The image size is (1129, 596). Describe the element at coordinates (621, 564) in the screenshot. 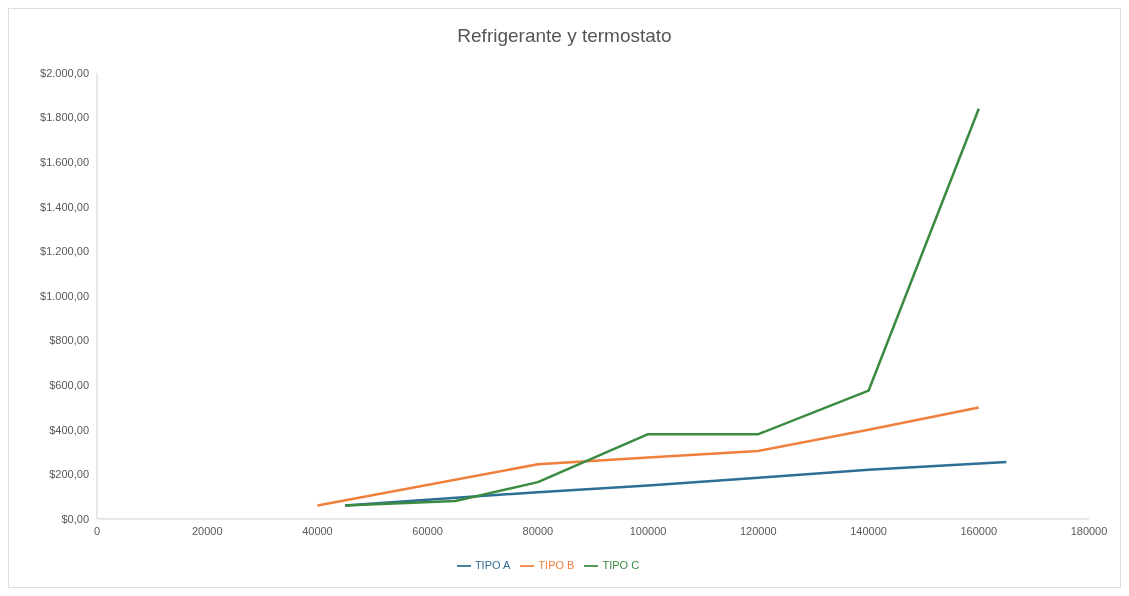

I see `legend-label: TIPO C` at that location.